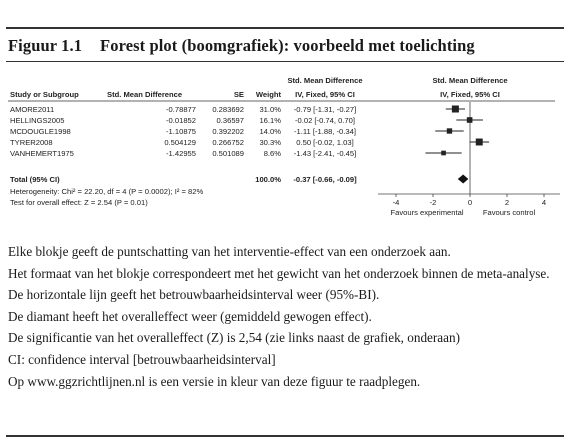 The width and height of the screenshot is (571, 447). I want to click on row-weight: 30.3%, so click(270, 142).